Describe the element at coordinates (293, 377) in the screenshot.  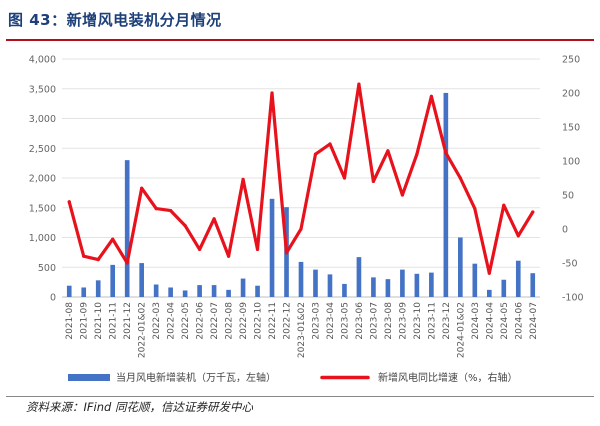
I see `legend: 当月风电新增装机（万千瓦，左轴） 新增风电同比增速（%，右轴）` at that location.